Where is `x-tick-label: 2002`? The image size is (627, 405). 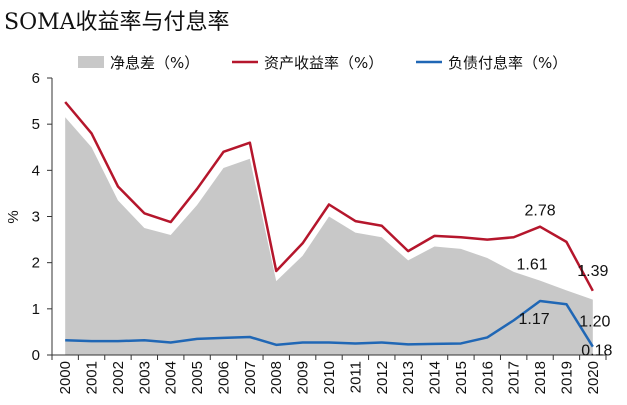
x-tick-label: 2002 is located at coordinates (118, 377).